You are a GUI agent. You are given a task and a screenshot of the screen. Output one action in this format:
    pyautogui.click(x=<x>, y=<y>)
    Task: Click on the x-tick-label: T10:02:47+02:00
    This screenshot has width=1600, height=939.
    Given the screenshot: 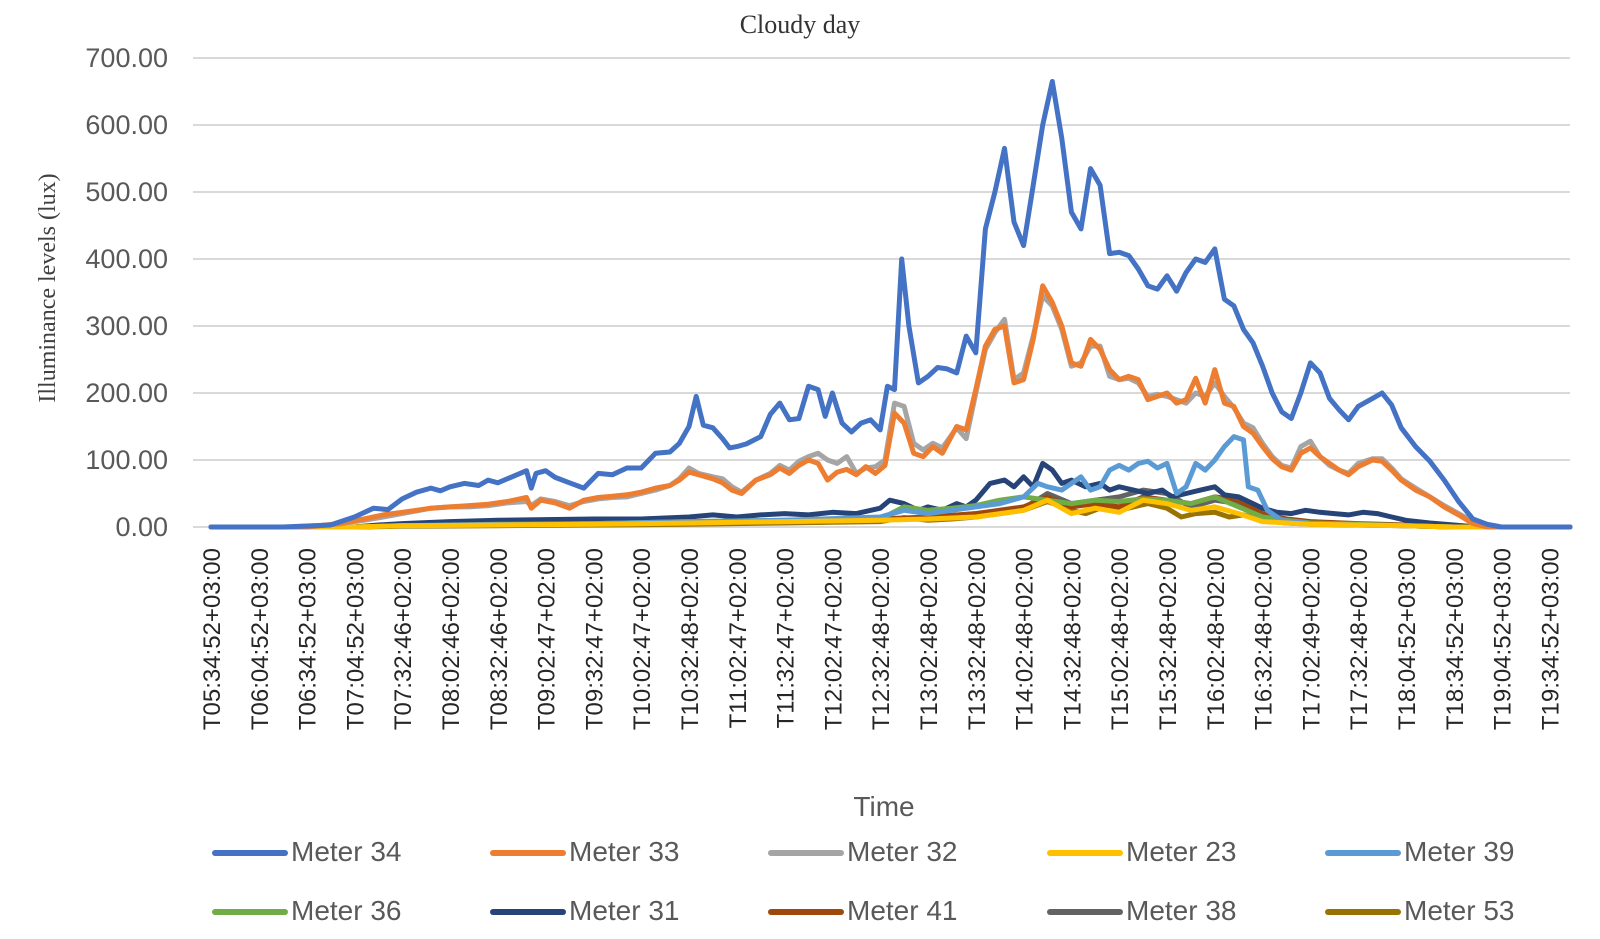 What is the action you would take?
    pyautogui.click(x=642, y=639)
    